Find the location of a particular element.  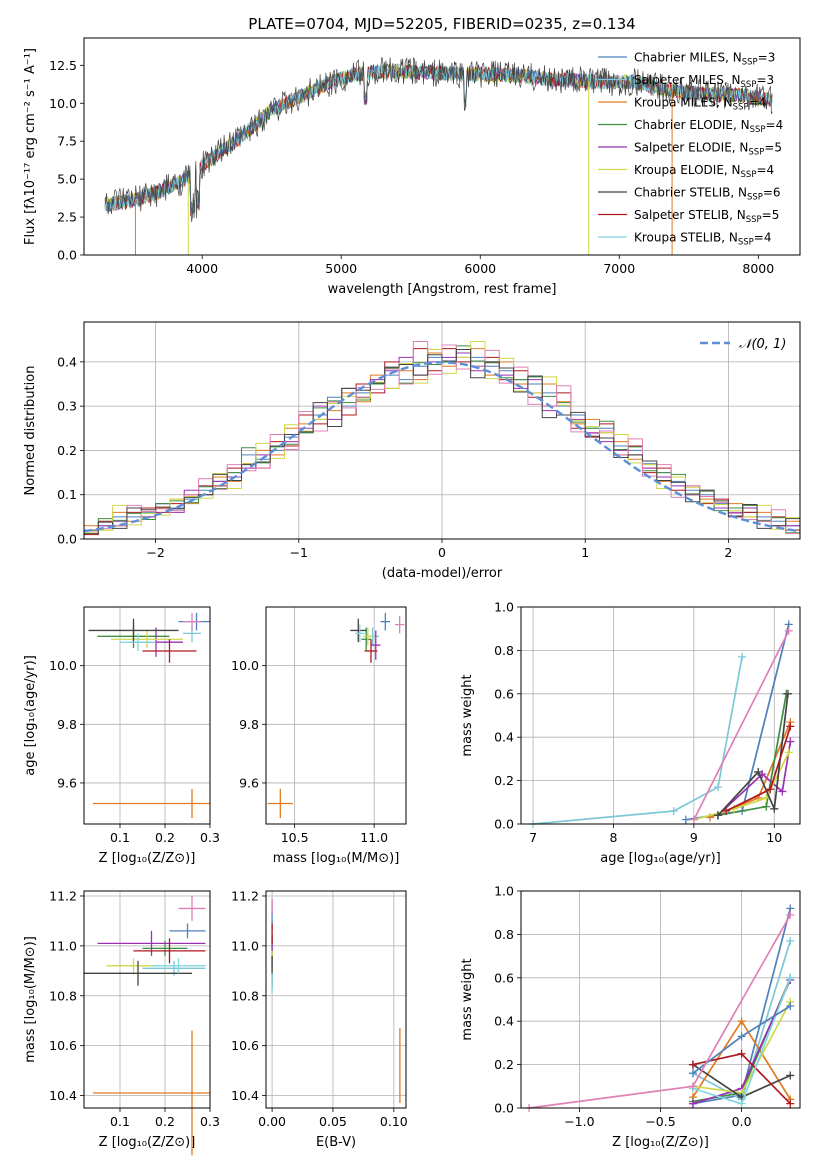

age-vs-mass-xtick-label: 10.5 is located at coordinates (295, 837).